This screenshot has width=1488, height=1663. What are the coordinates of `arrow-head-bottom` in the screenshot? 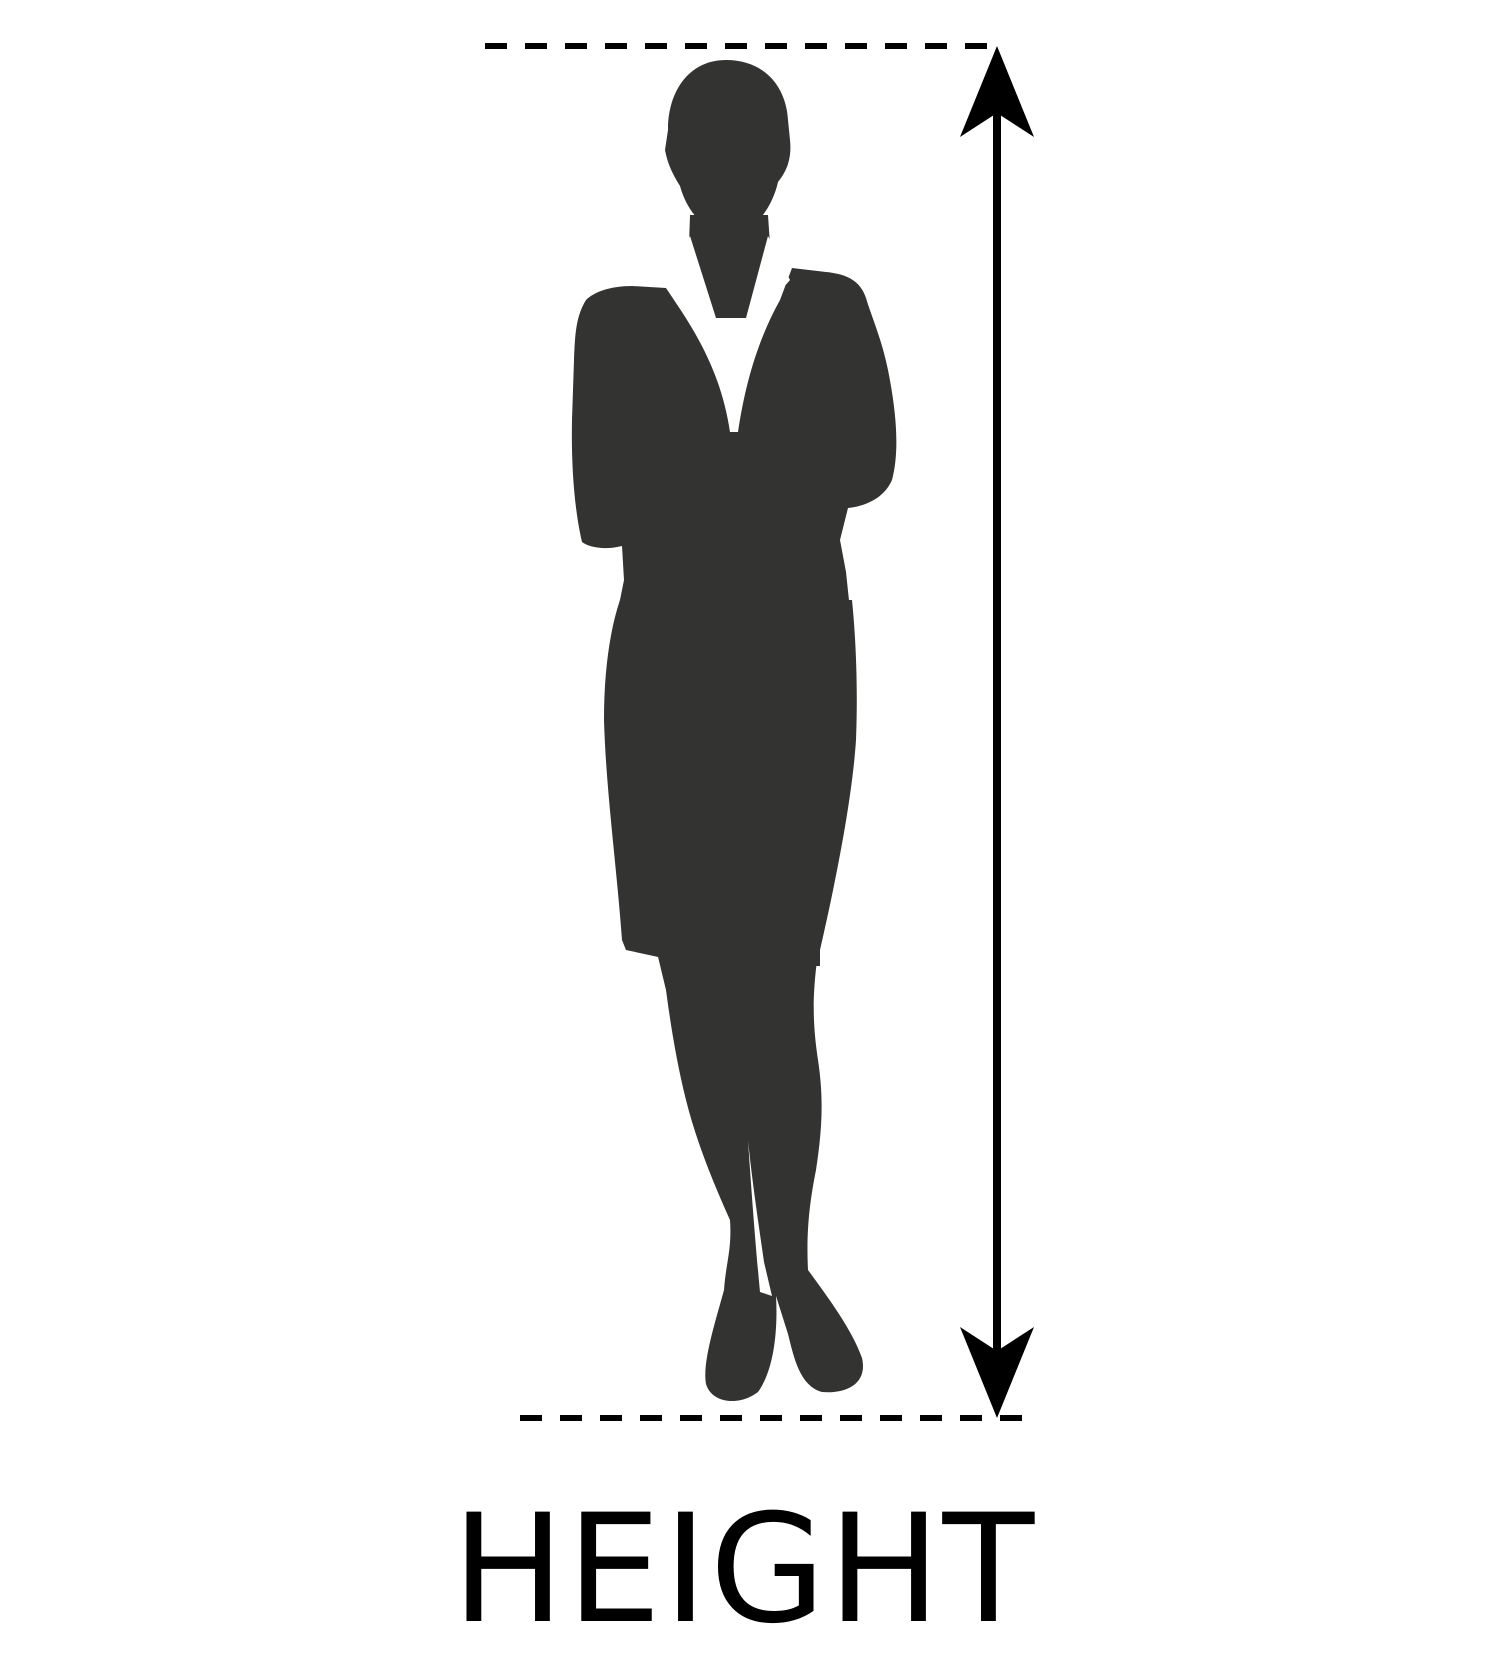 It's located at (997, 1372).